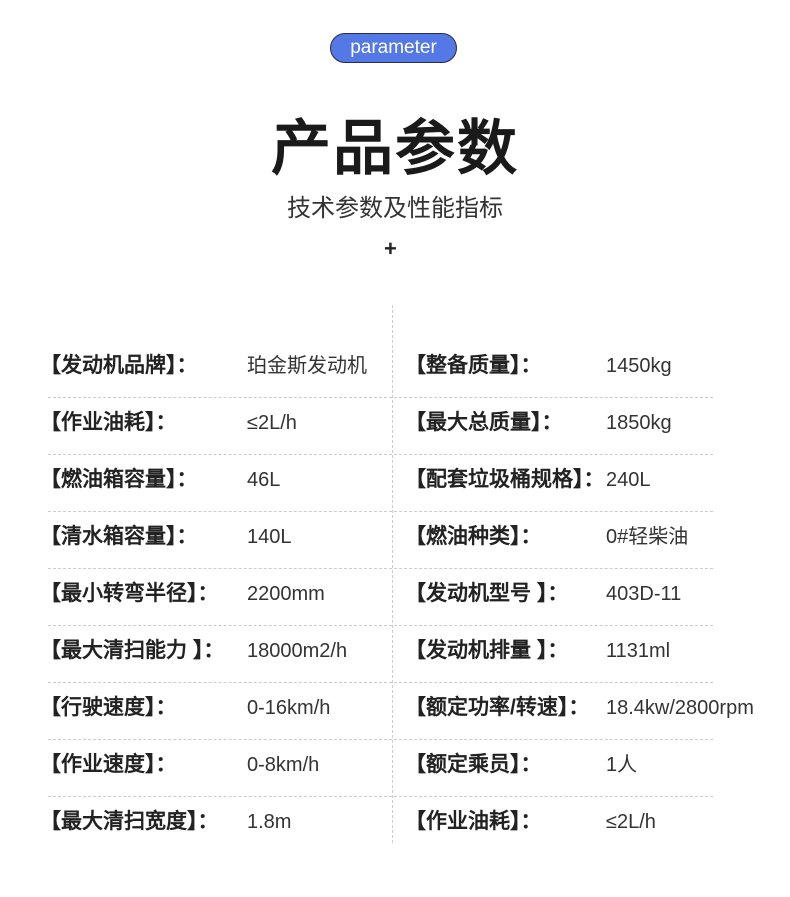  I want to click on spec-value: 2200mm, so click(286, 594).